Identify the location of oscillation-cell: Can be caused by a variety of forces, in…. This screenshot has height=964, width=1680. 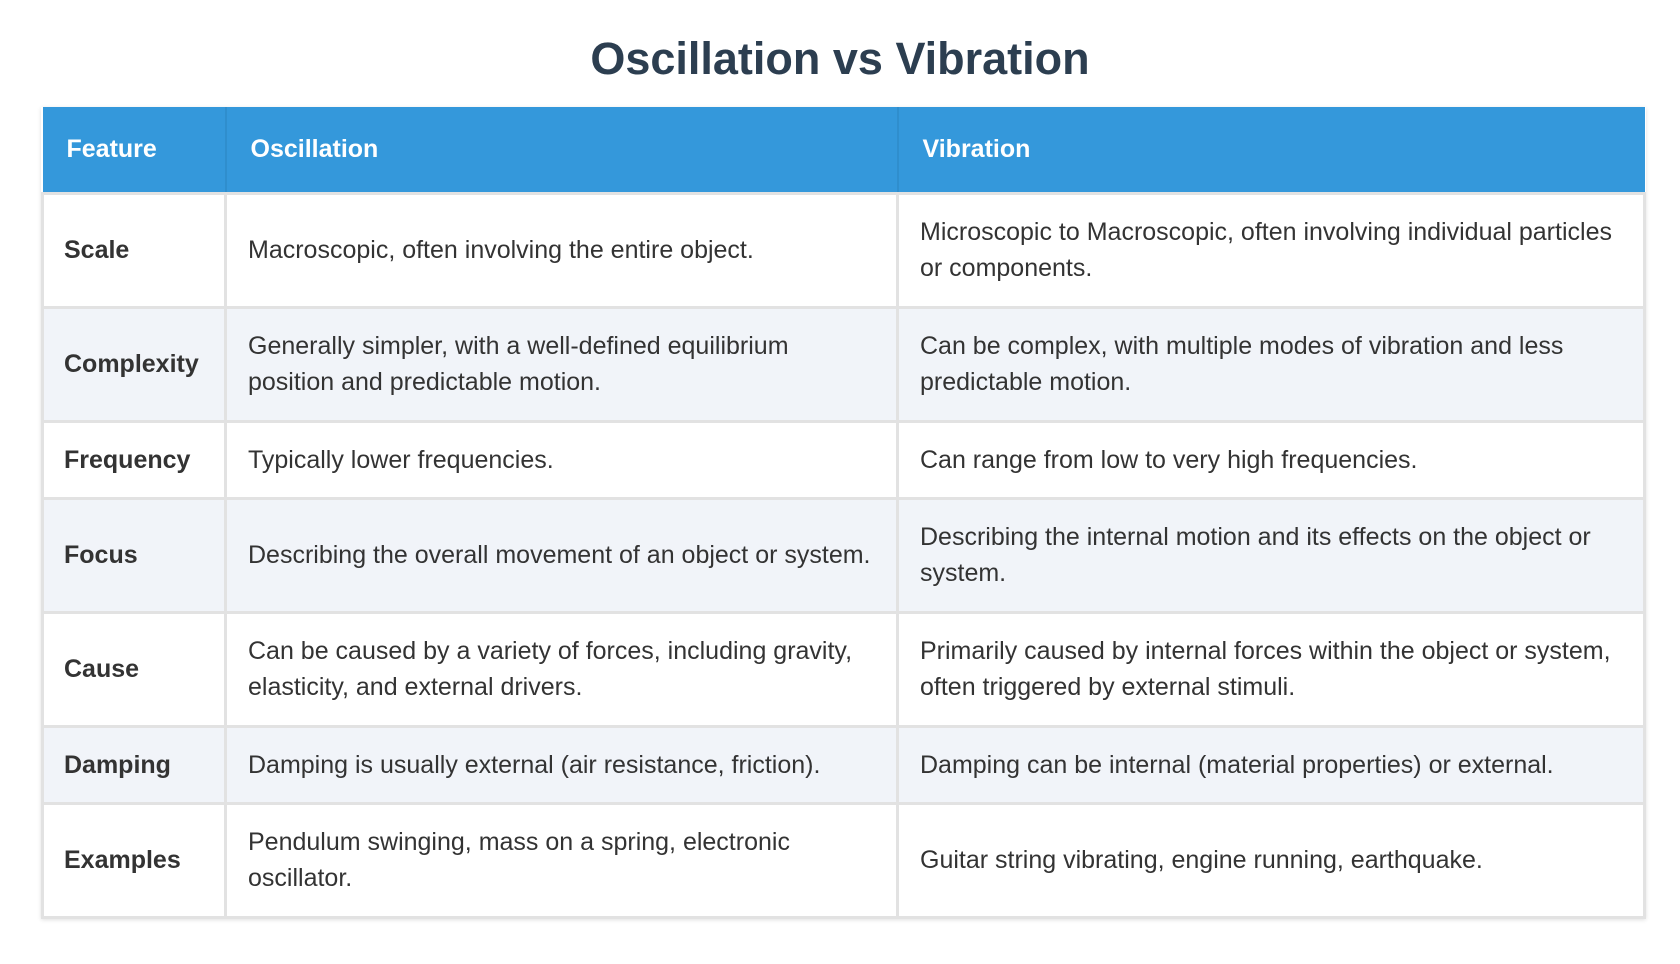
(561, 669).